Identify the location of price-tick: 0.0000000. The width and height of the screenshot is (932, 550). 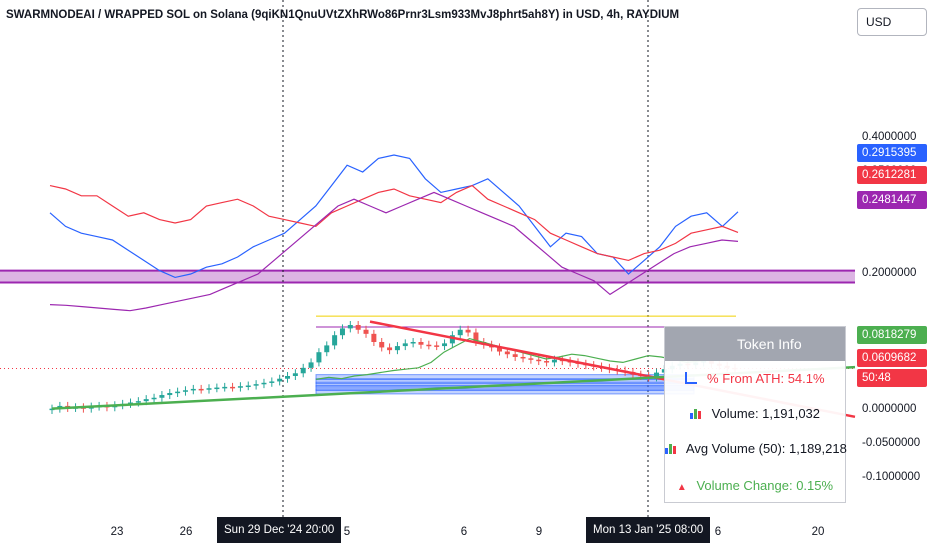
(889, 409).